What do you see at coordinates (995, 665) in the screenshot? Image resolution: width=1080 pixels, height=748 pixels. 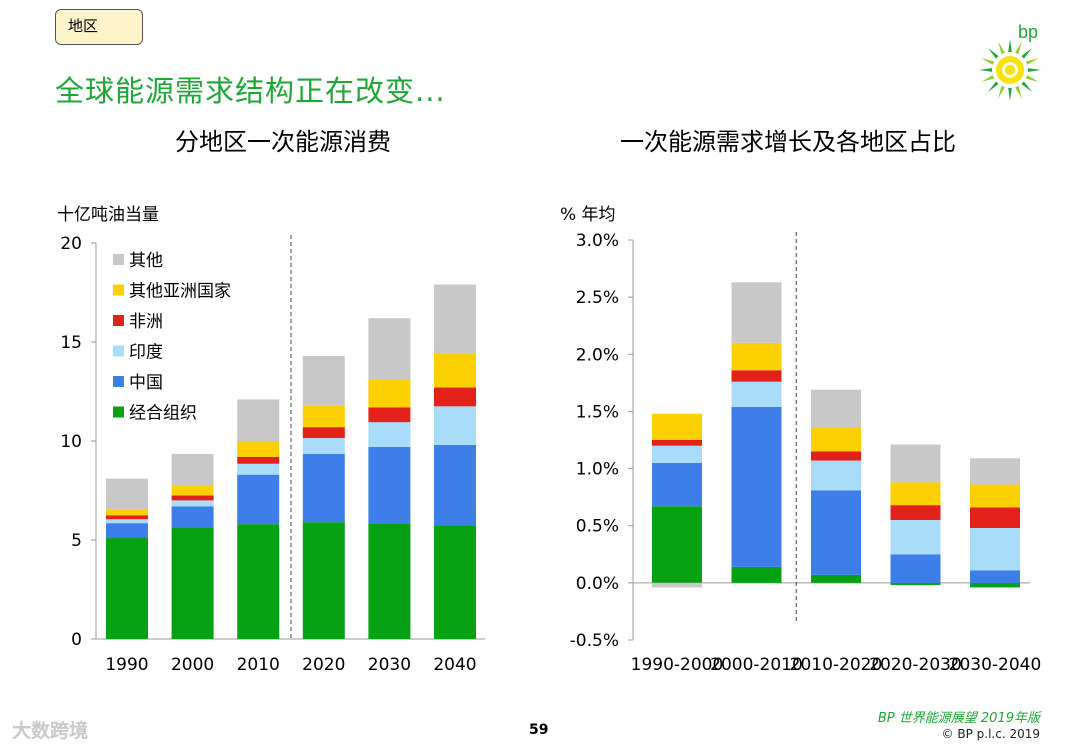 I see `x-tick-label: 2030-2040` at bounding box center [995, 665].